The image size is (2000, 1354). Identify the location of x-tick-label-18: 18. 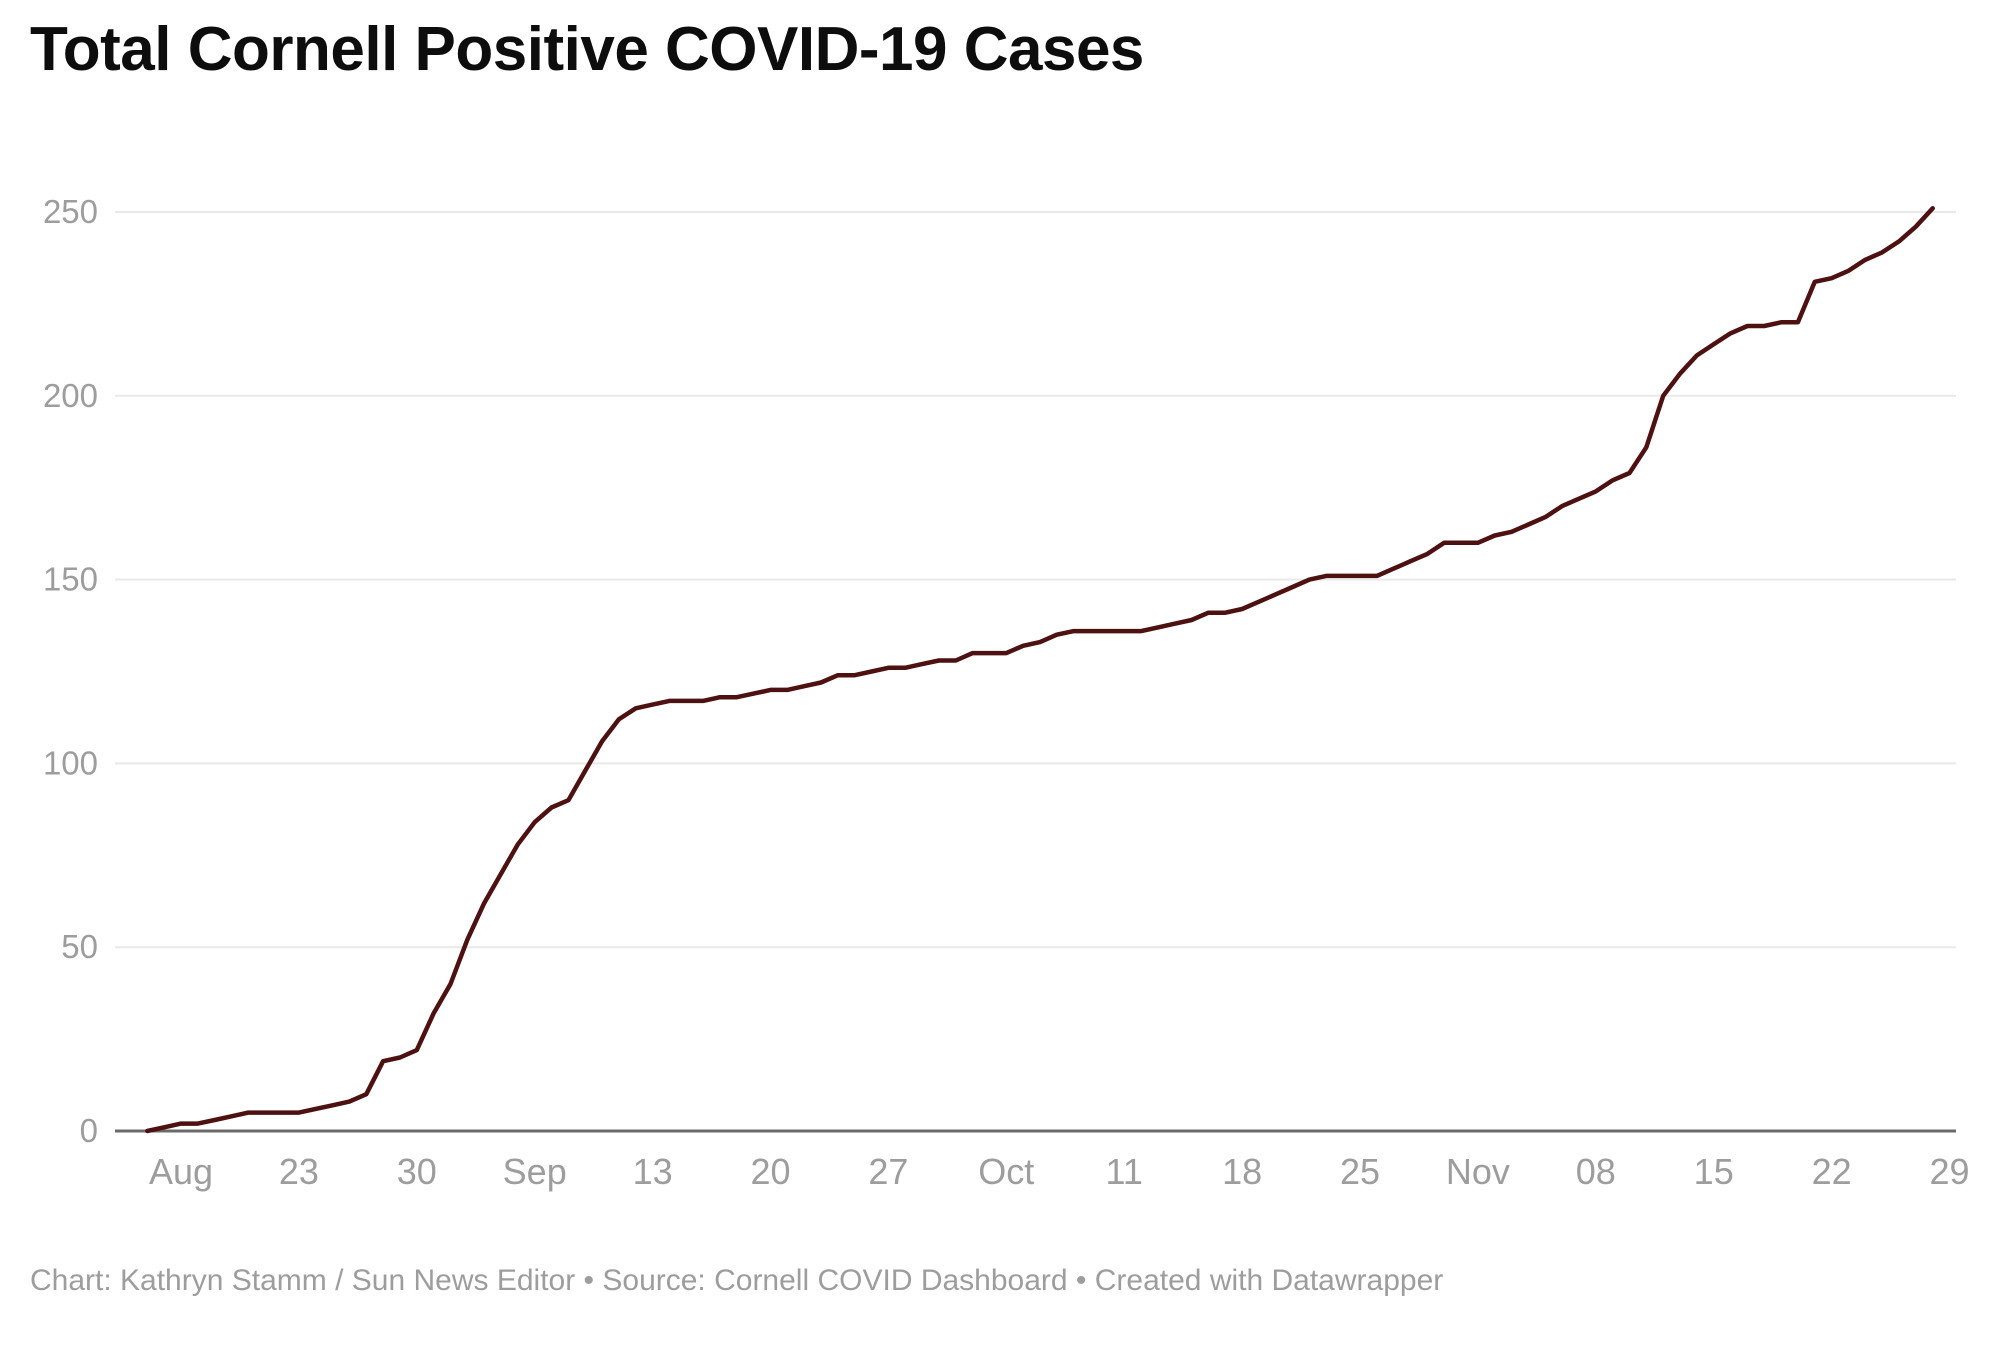
(1242, 1171).